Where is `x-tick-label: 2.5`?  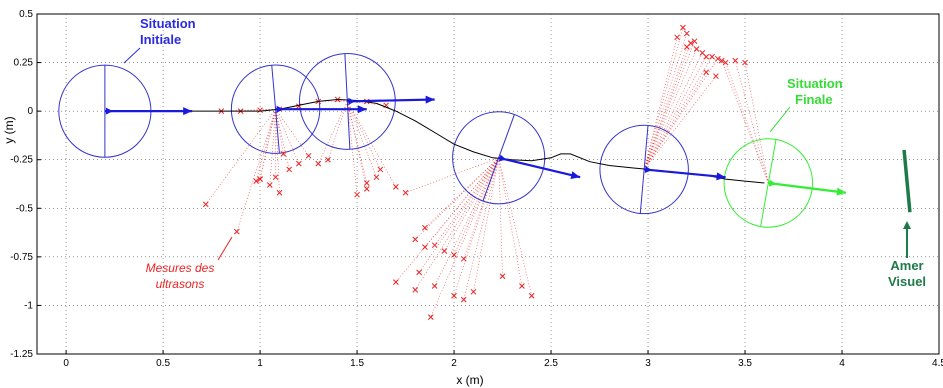
x-tick-label: 2.5 is located at coordinates (551, 363).